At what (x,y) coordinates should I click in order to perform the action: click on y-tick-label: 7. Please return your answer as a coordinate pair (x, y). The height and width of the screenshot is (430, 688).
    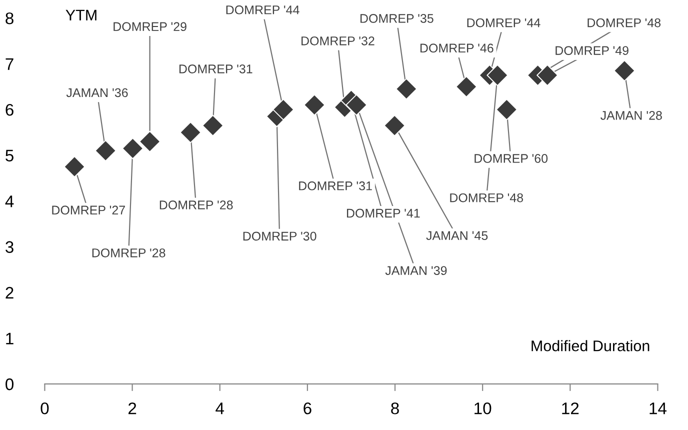
    Looking at the image, I should click on (10, 64).